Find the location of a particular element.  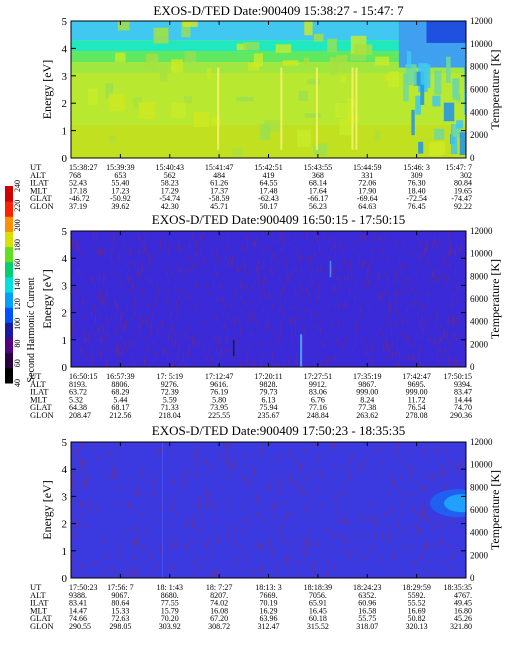

y2-tick-label: 2000 is located at coordinates (479, 344).